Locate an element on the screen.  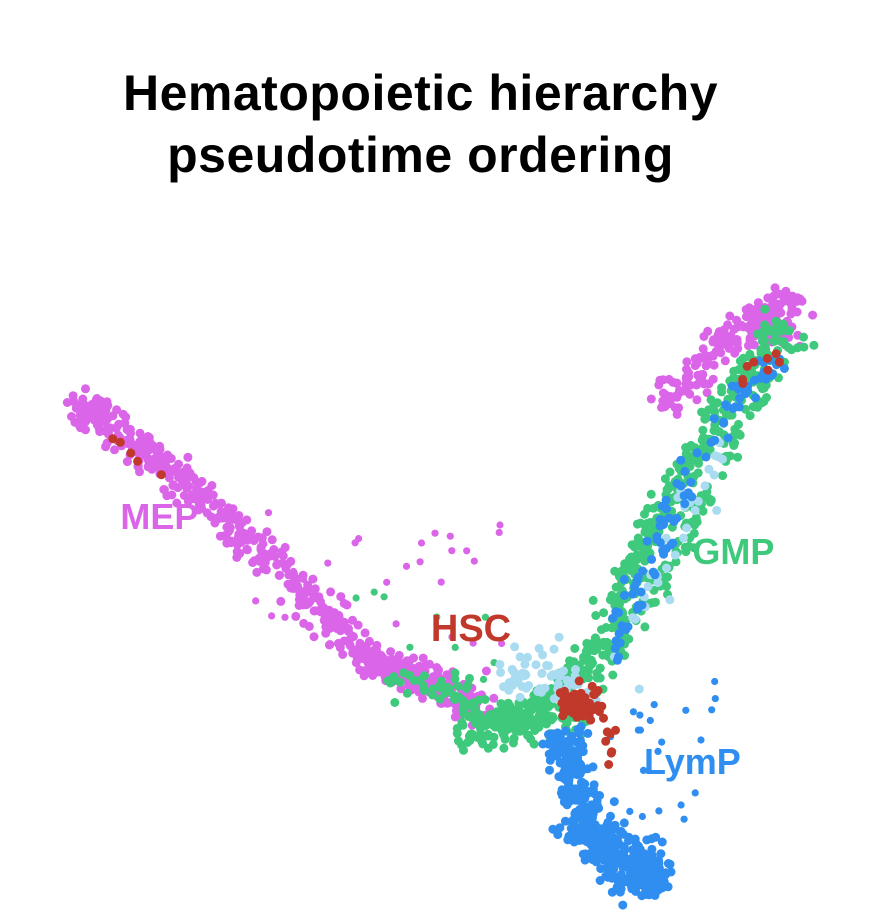
scatter-point-lymp-2016 is located at coordinates (566, 731).